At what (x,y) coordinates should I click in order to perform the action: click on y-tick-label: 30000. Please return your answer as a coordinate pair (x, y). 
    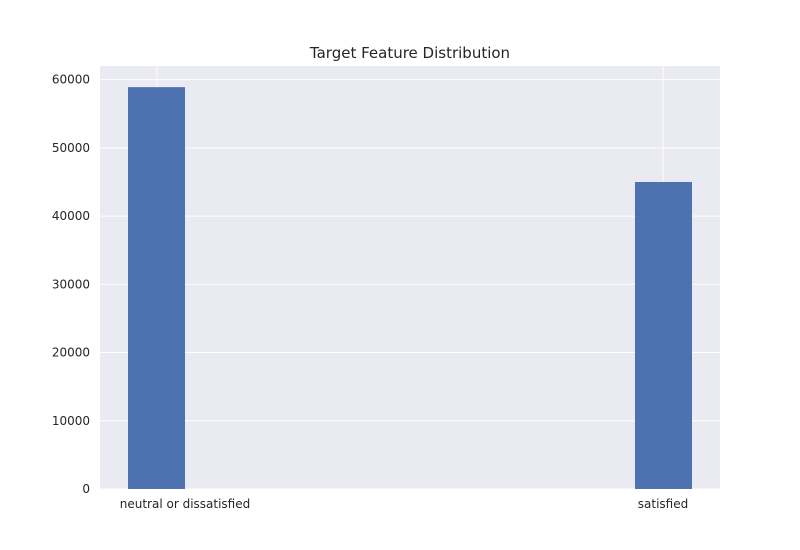
    Looking at the image, I should click on (71, 284).